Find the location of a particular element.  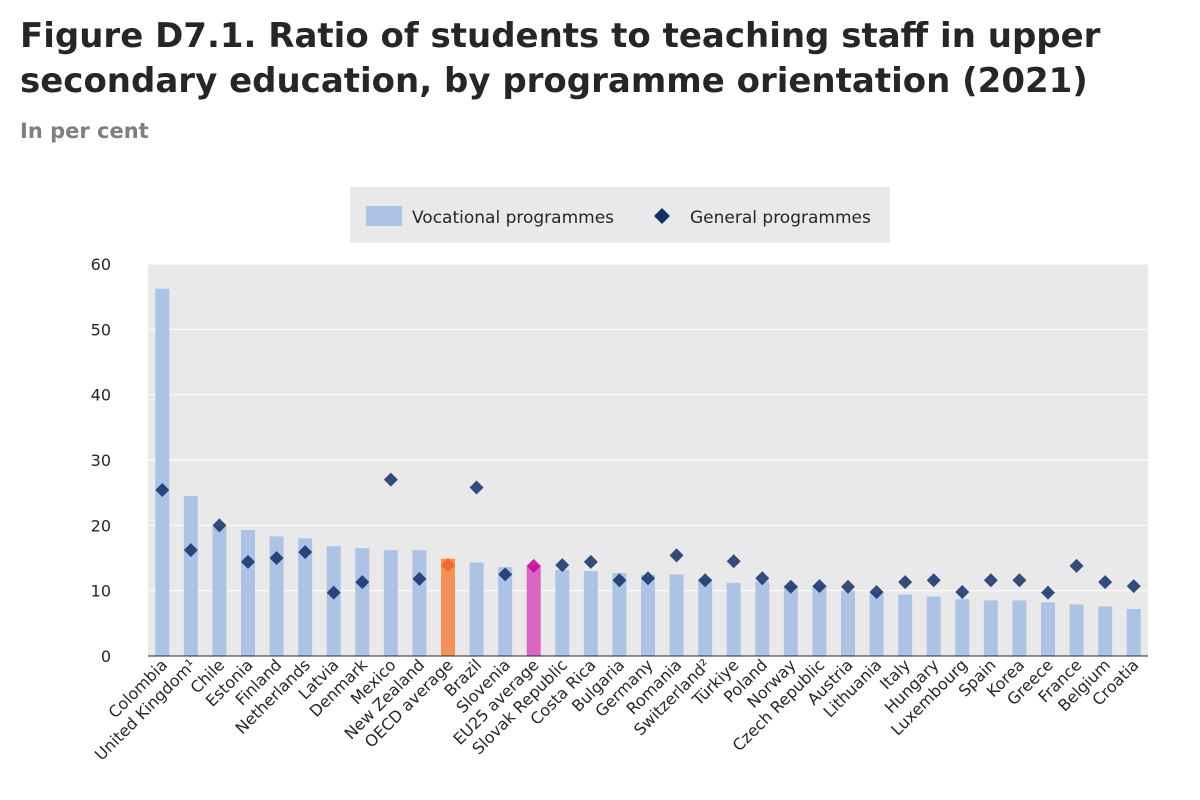

y-tick-label: 0 is located at coordinates (106, 656).